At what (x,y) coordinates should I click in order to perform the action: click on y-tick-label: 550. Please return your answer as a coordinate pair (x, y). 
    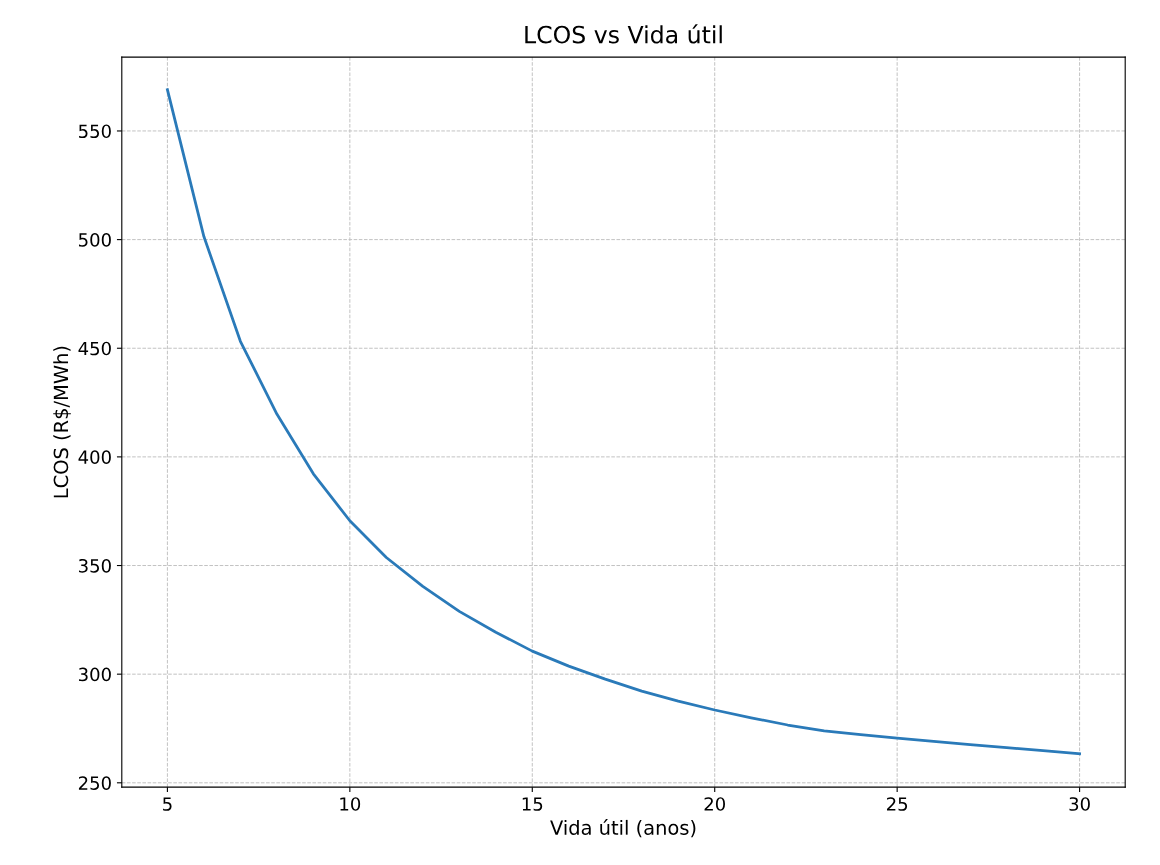
    Looking at the image, I should click on (95, 131).